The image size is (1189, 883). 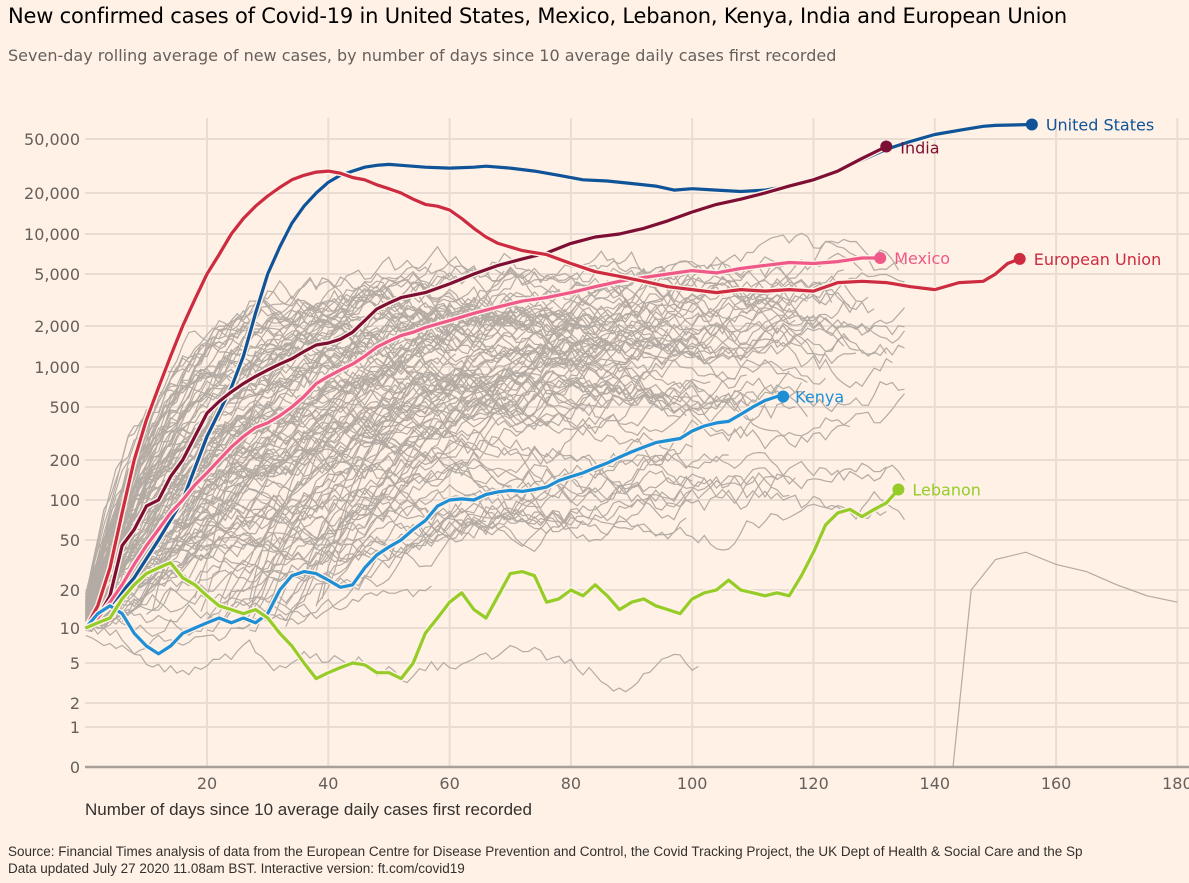 What do you see at coordinates (70, 540) in the screenshot?
I see `y-tick-label: 50` at bounding box center [70, 540].